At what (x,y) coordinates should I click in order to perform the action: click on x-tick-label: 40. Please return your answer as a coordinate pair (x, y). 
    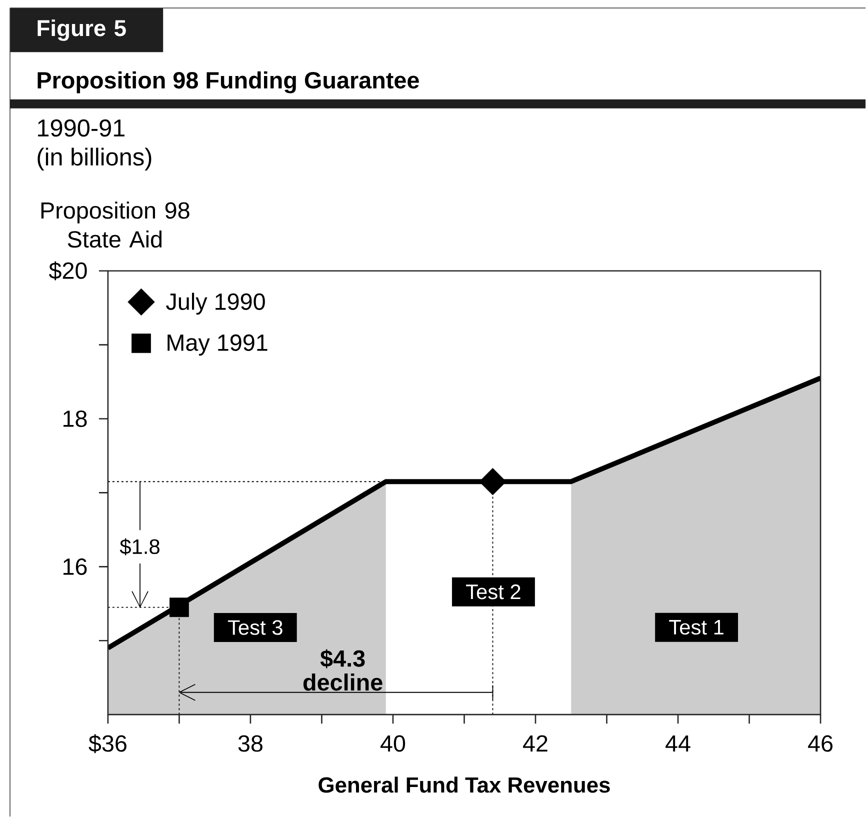
    Looking at the image, I should click on (393, 743).